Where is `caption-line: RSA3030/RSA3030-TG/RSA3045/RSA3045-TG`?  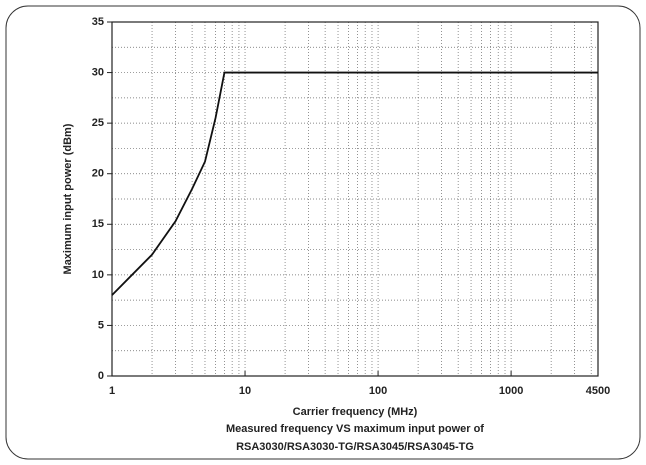
caption-line: RSA3030/RSA3030-TG/RSA3045/RSA3045-TG is located at coordinates (355, 447).